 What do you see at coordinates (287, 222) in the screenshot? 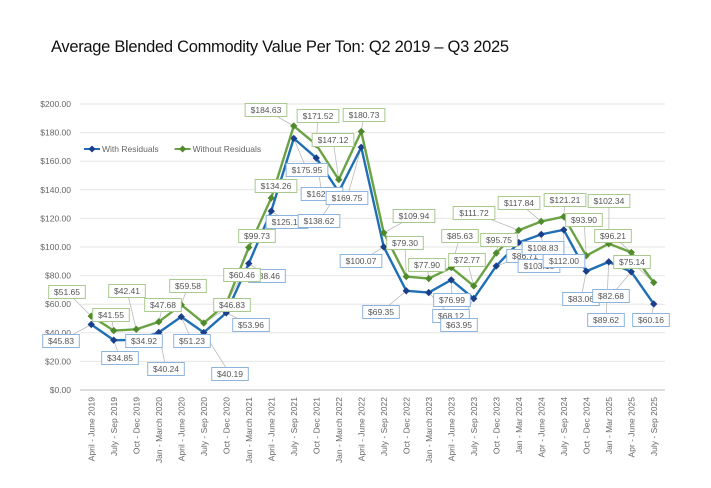
I see `data-label: $125.13` at bounding box center [287, 222].